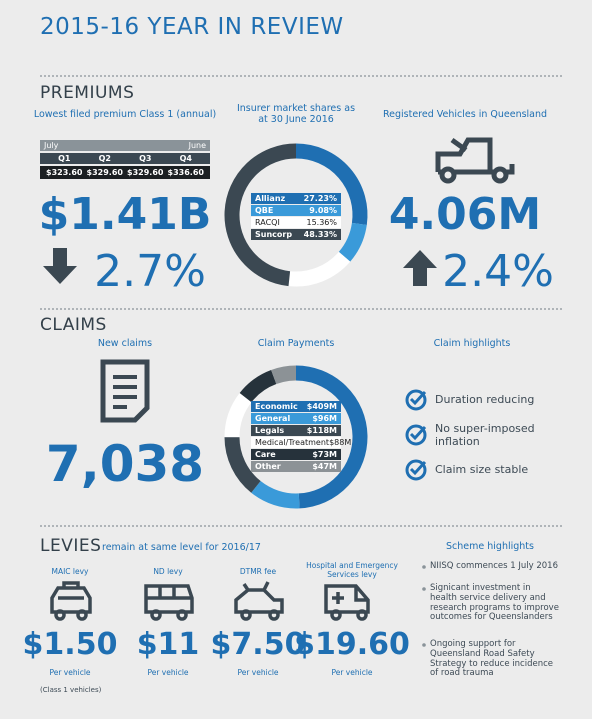 This screenshot has height=719, width=592. Describe the element at coordinates (125, 391) in the screenshot. I see `document-icon` at that location.